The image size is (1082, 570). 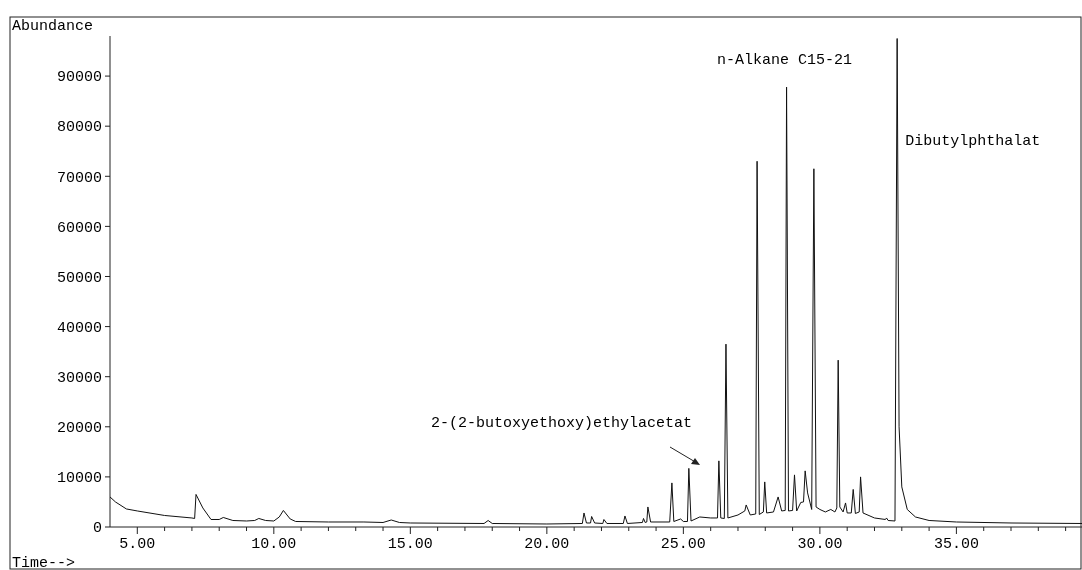 What do you see at coordinates (44, 562) in the screenshot?
I see `x-axis-title: Time-->` at bounding box center [44, 562].